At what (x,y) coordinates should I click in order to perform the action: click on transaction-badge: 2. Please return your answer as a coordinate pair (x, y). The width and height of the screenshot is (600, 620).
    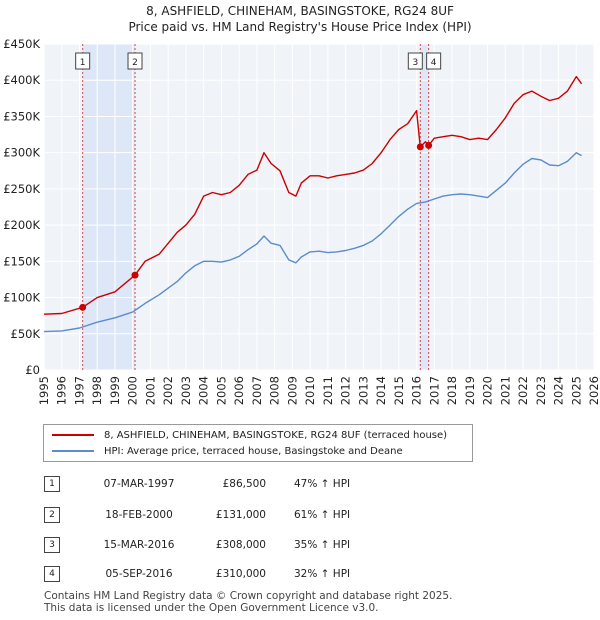
    Looking at the image, I should click on (52, 515).